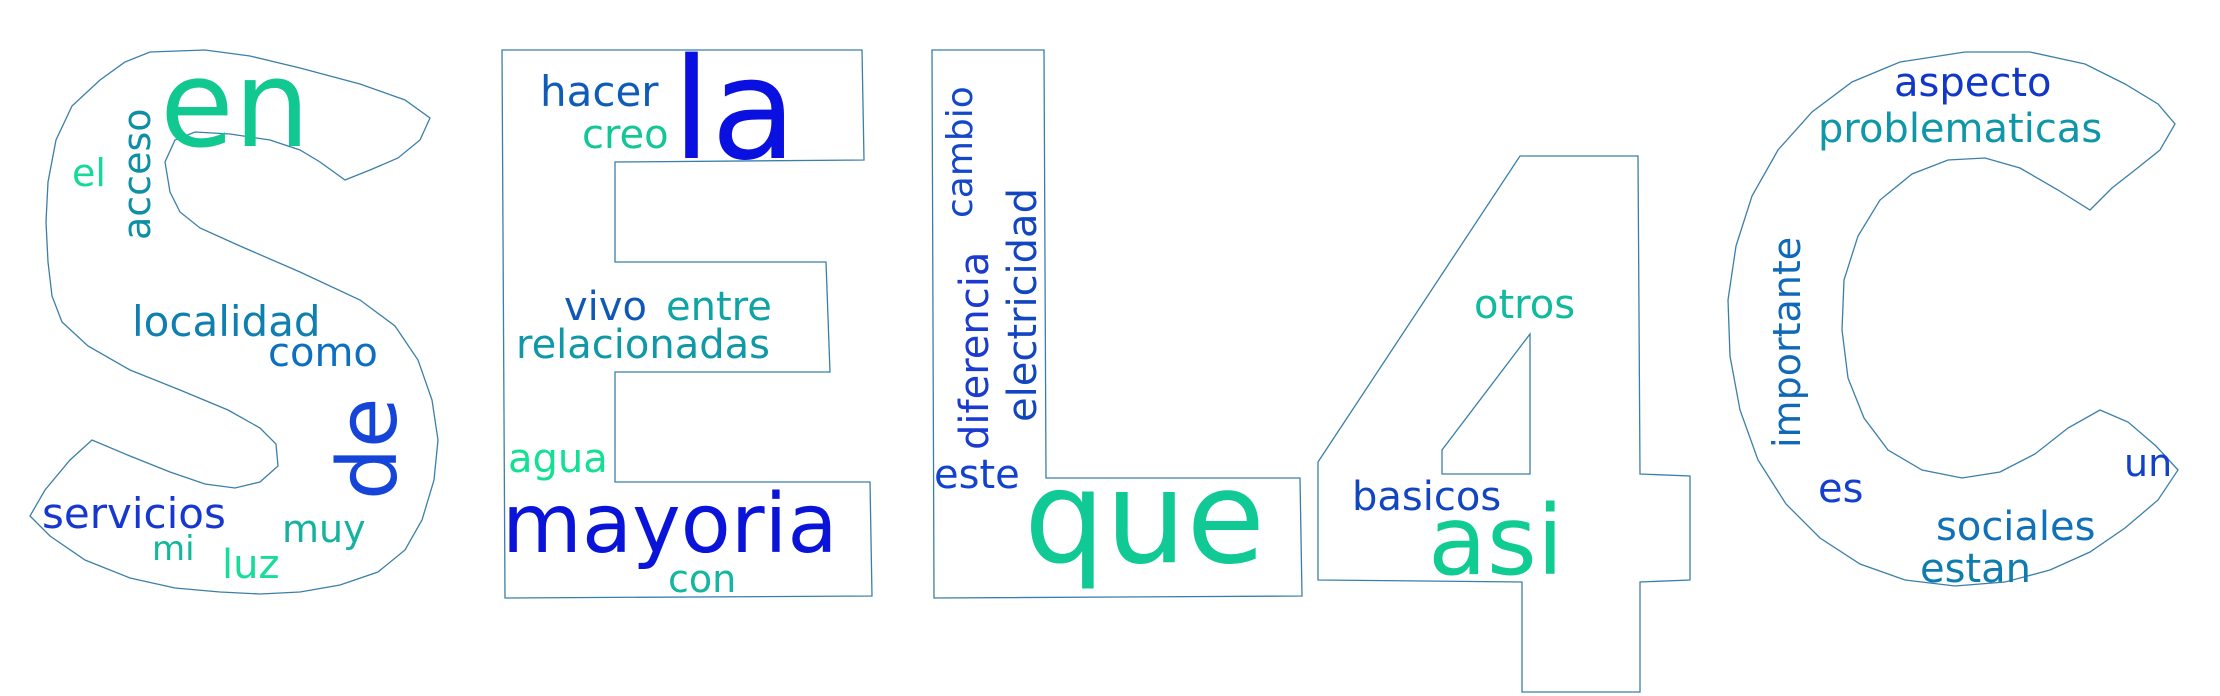 The width and height of the screenshot is (2220, 696). I want to click on word-el: el, so click(89, 173).